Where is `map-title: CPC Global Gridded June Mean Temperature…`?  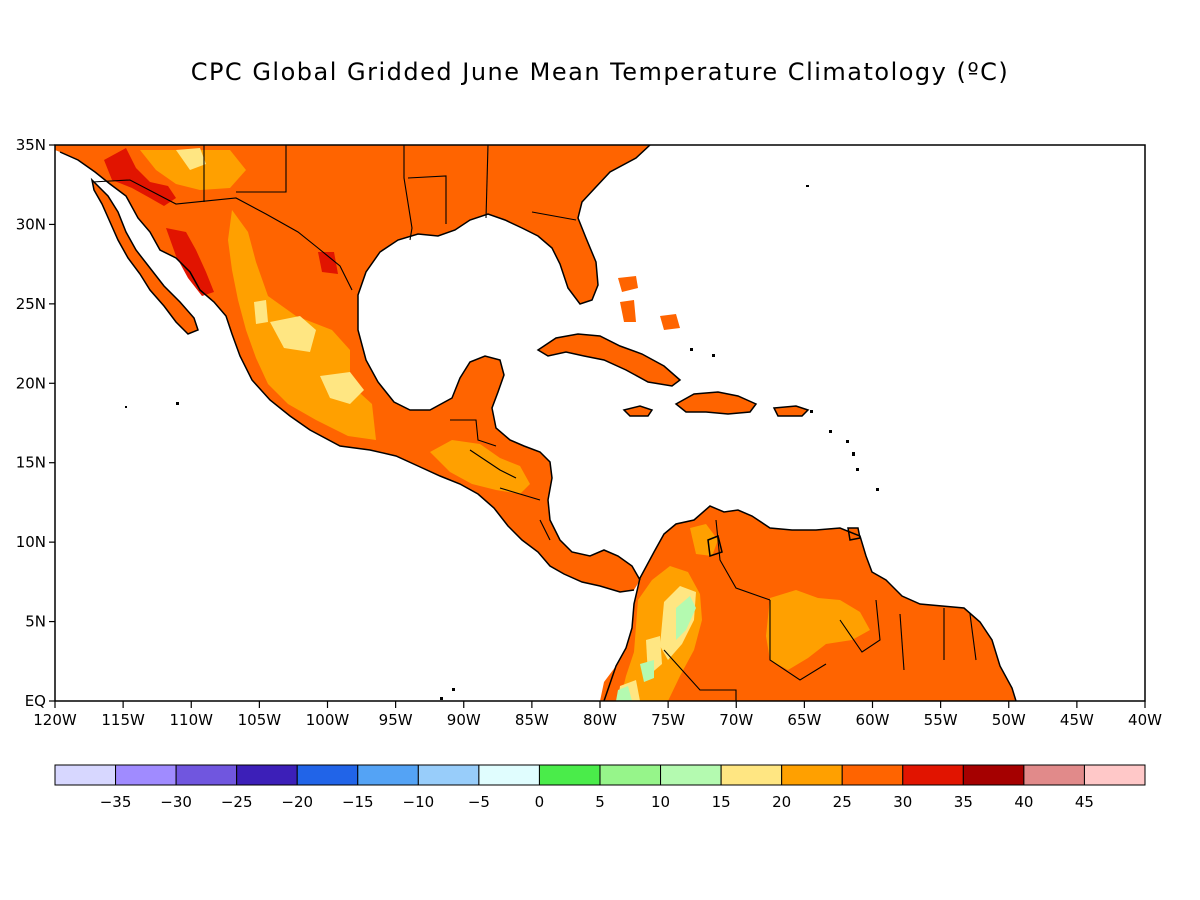 map-title: CPC Global Gridded June Mean Temperature… is located at coordinates (600, 72).